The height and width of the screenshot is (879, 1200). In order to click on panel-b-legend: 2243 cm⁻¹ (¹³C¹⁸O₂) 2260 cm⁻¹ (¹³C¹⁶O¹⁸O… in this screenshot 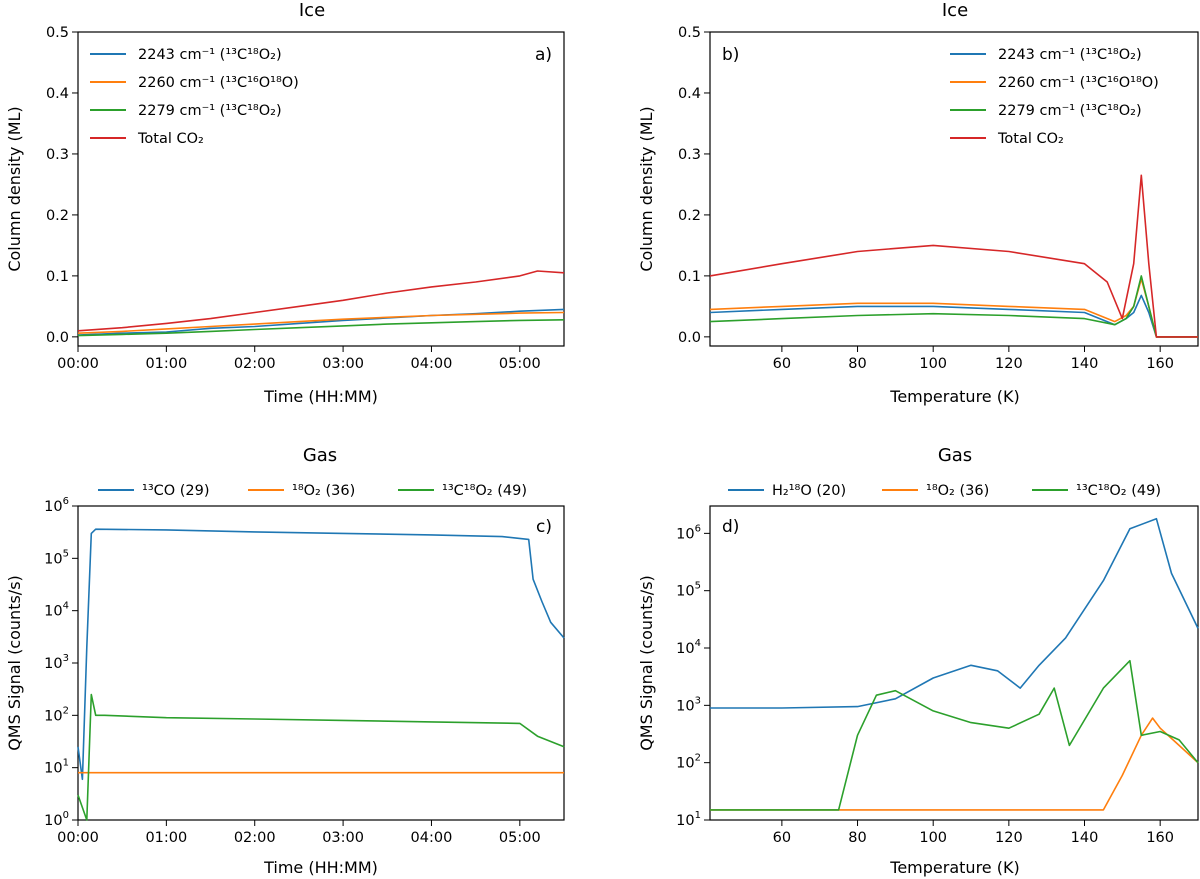, I will do `click(1054, 97)`.